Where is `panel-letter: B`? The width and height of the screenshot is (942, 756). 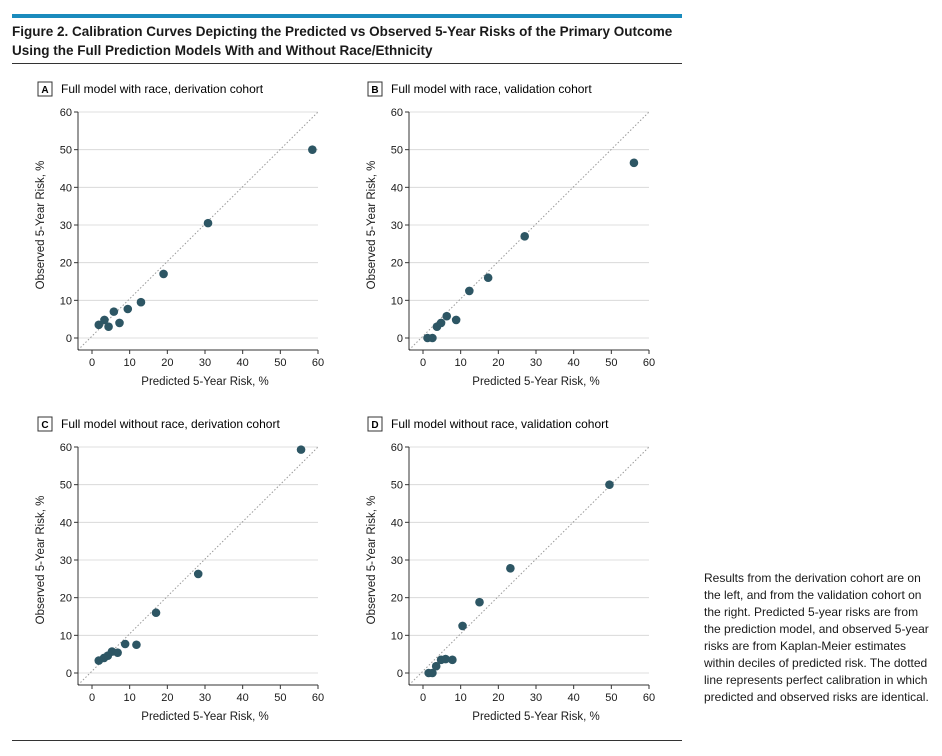
panel-letter: B is located at coordinates (374, 90).